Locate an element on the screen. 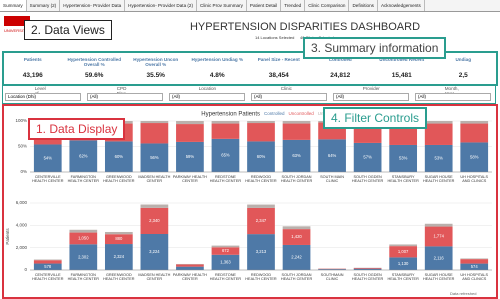 This screenshot has width=500, height=299. data-label: 1,363 is located at coordinates (225, 261).